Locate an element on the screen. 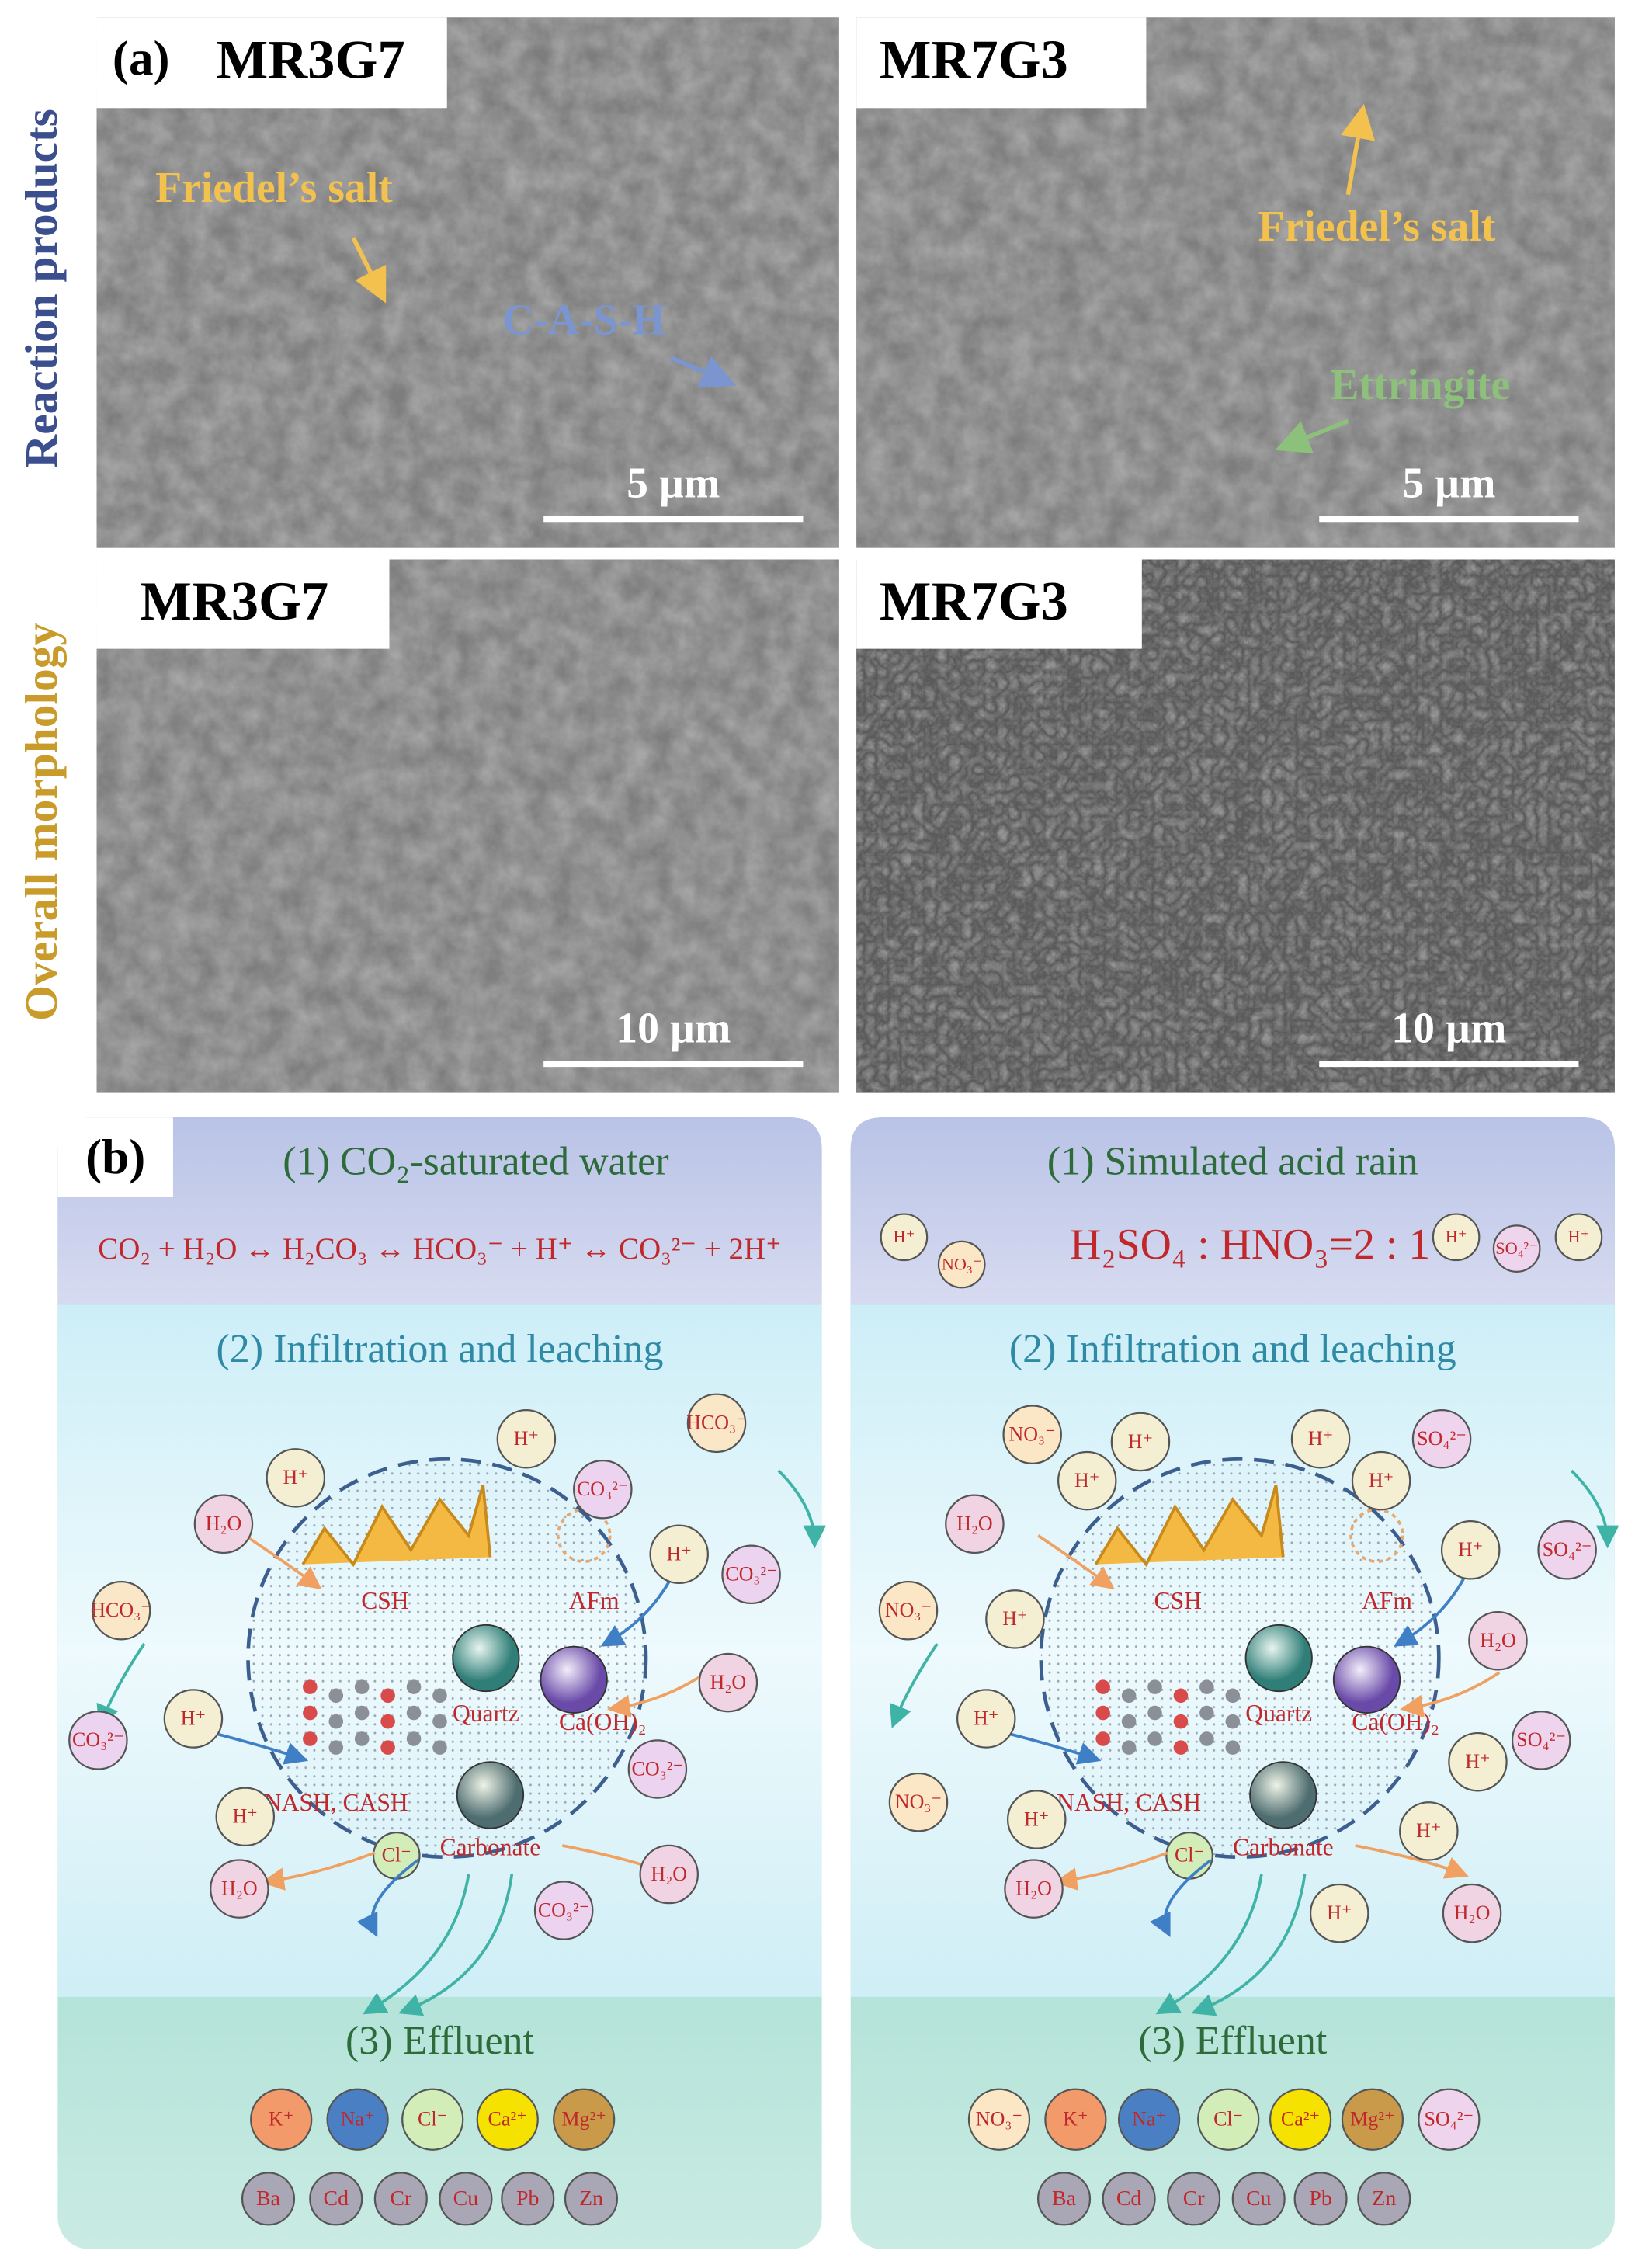  core-label: Ca(OH)₂ is located at coordinates (1395, 1721).